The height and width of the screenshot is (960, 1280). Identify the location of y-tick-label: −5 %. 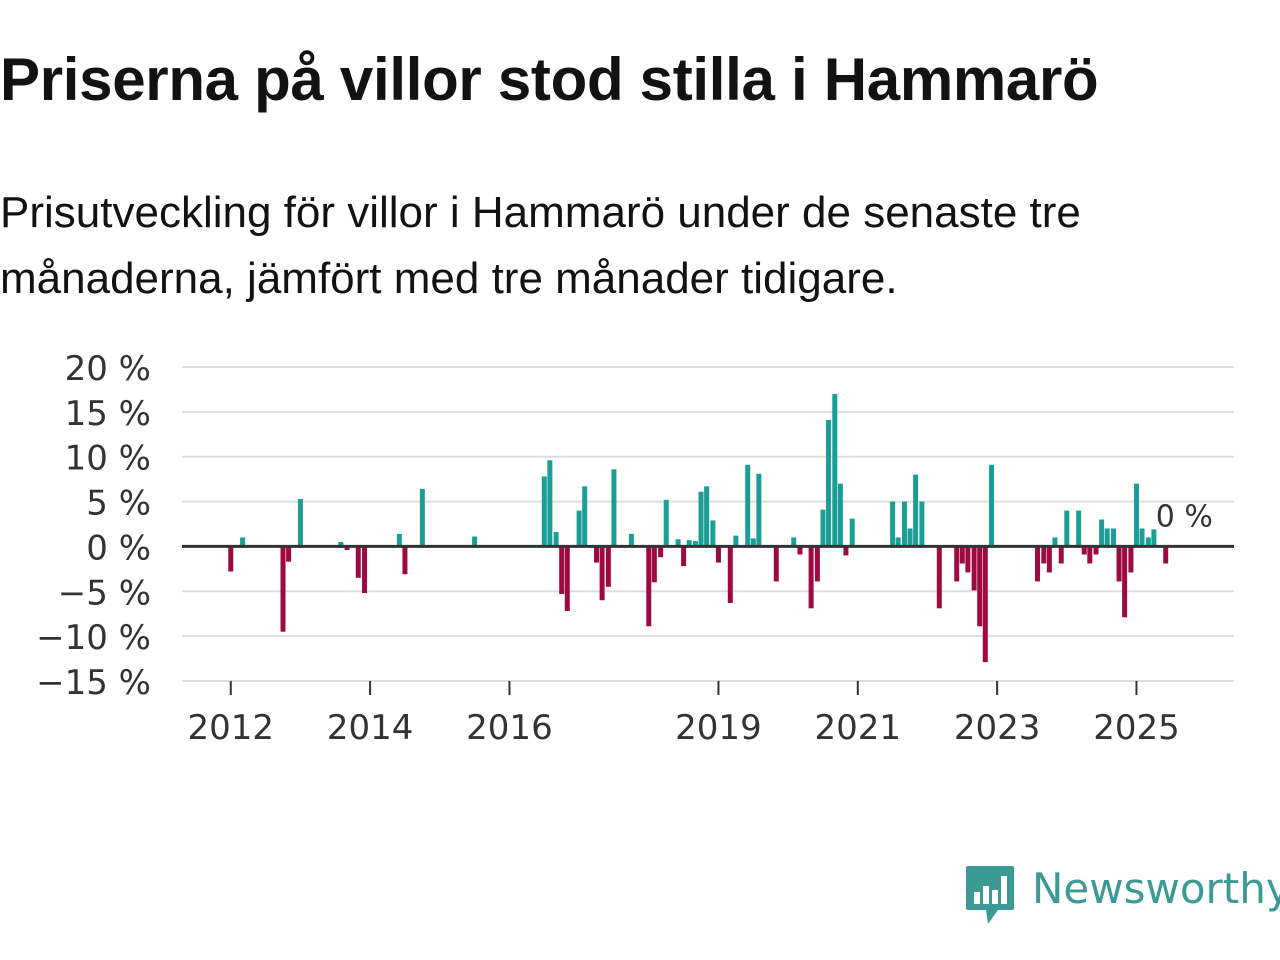
(104, 593).